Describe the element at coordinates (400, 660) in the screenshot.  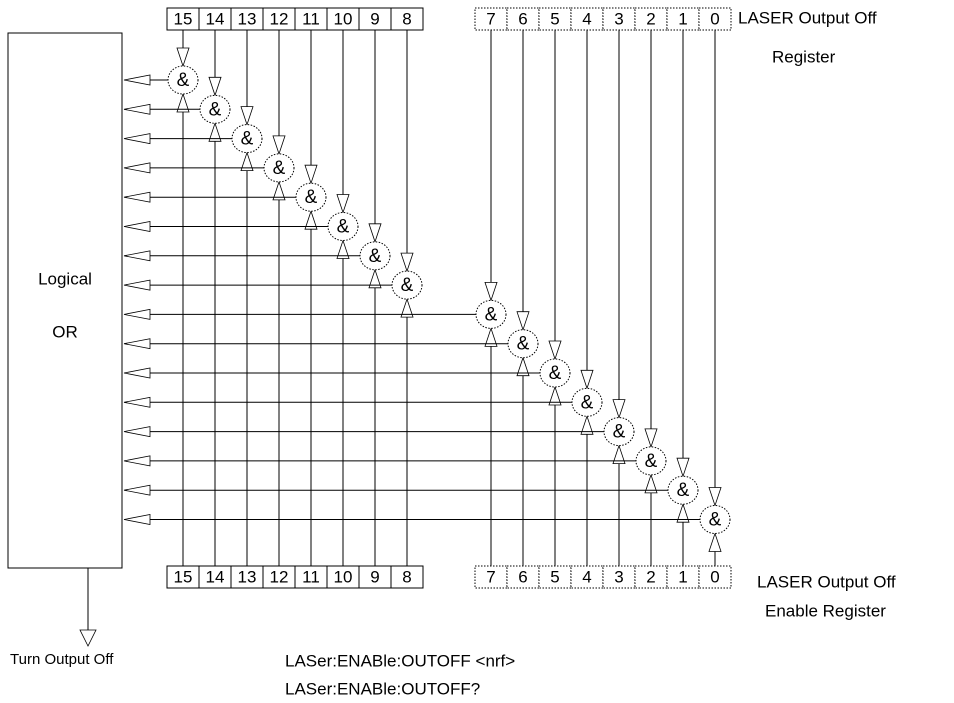
I see `command: LASer:ENABle:OUTOFF <nrf>` at that location.